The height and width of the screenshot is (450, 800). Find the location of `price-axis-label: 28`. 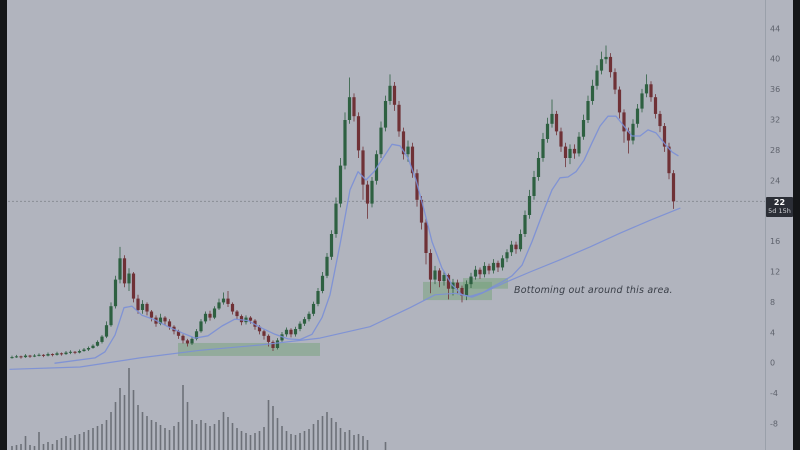

price-axis-label: 28 is located at coordinates (775, 150).